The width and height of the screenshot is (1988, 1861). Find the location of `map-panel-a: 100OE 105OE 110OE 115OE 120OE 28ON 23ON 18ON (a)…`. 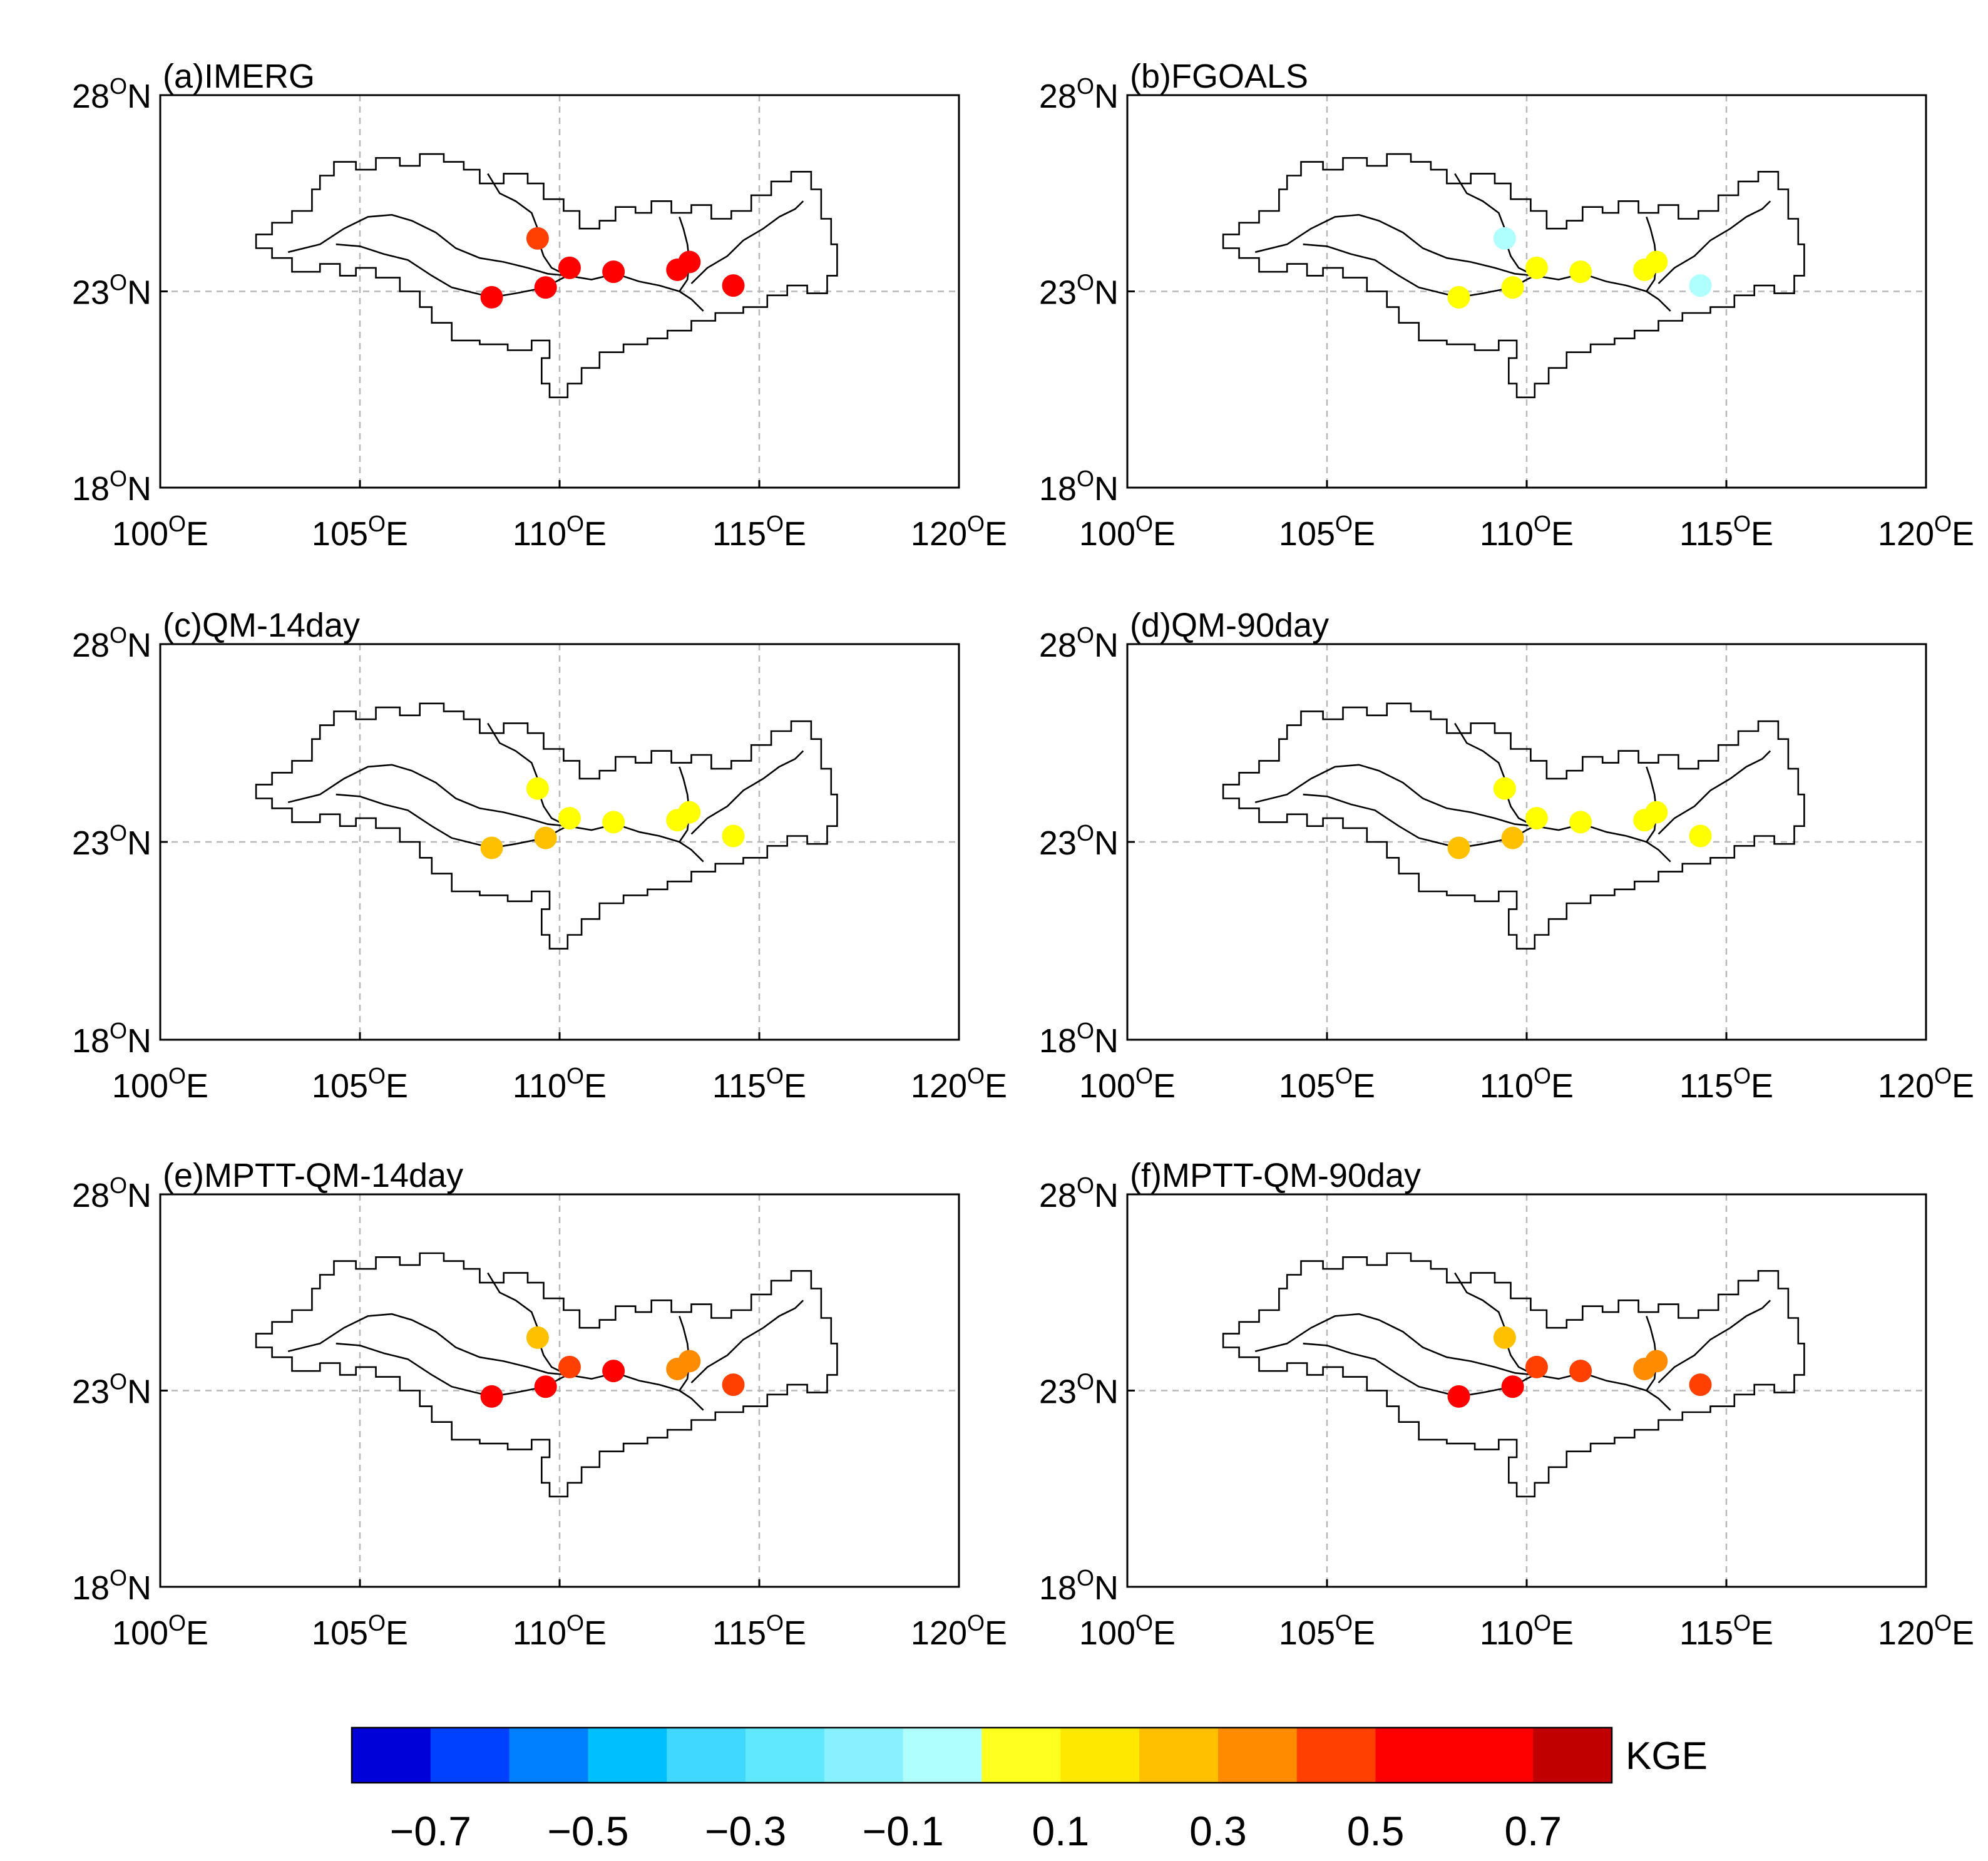

map-panel-a: 100OE 105OE 110OE 115OE 120OE 28ON 23ON 18ON (a)… is located at coordinates (539, 305).